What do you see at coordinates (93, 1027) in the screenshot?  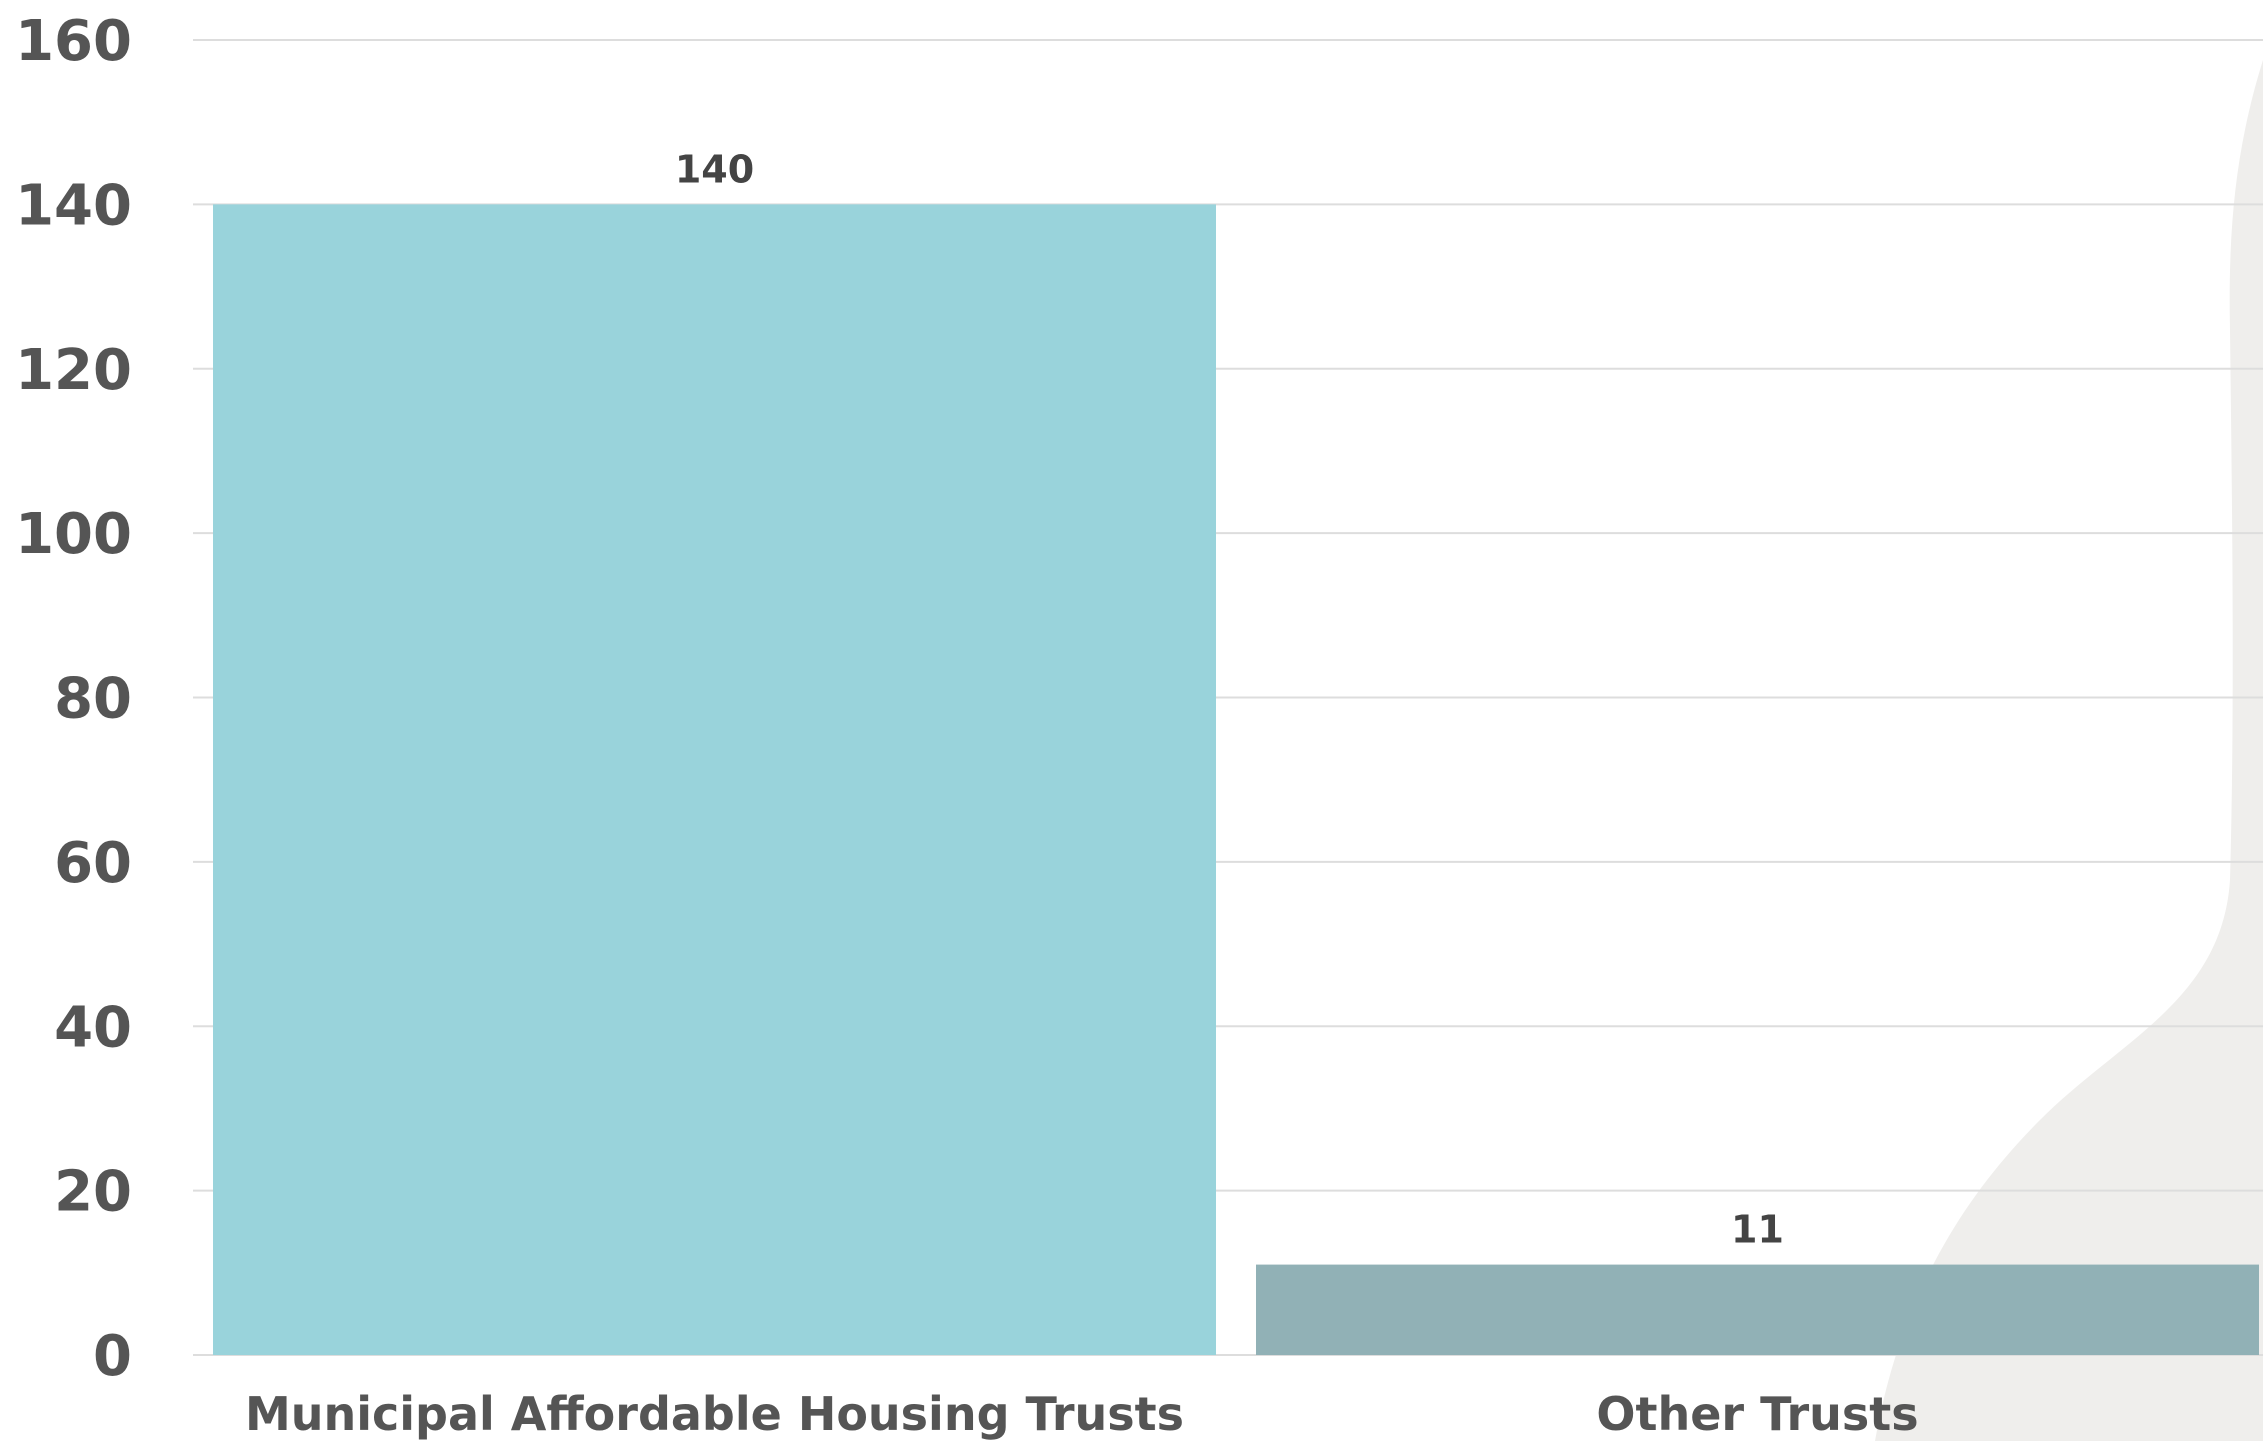 I see `y-tick-label: 40` at bounding box center [93, 1027].